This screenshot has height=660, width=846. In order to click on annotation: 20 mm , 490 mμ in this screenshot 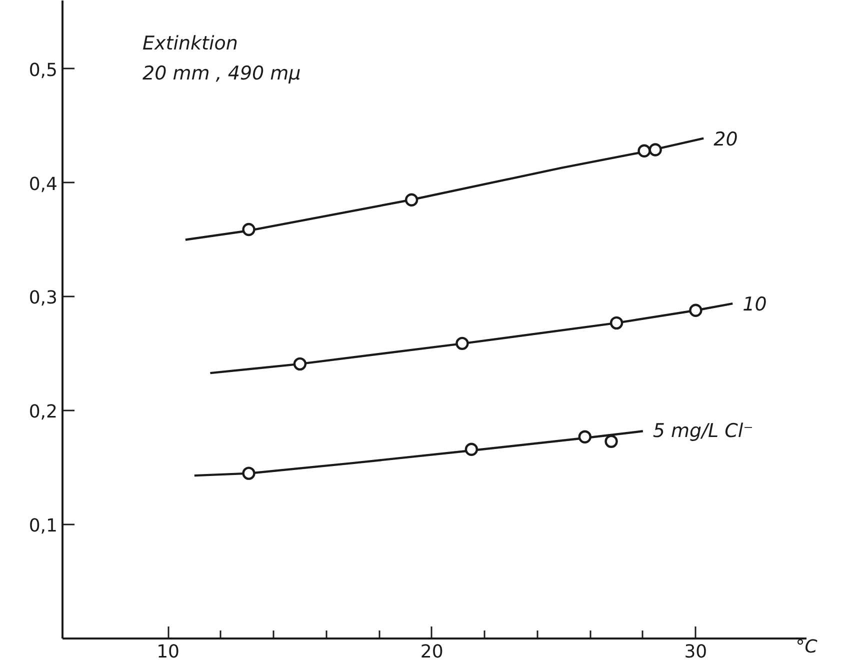, I will do `click(221, 73)`.